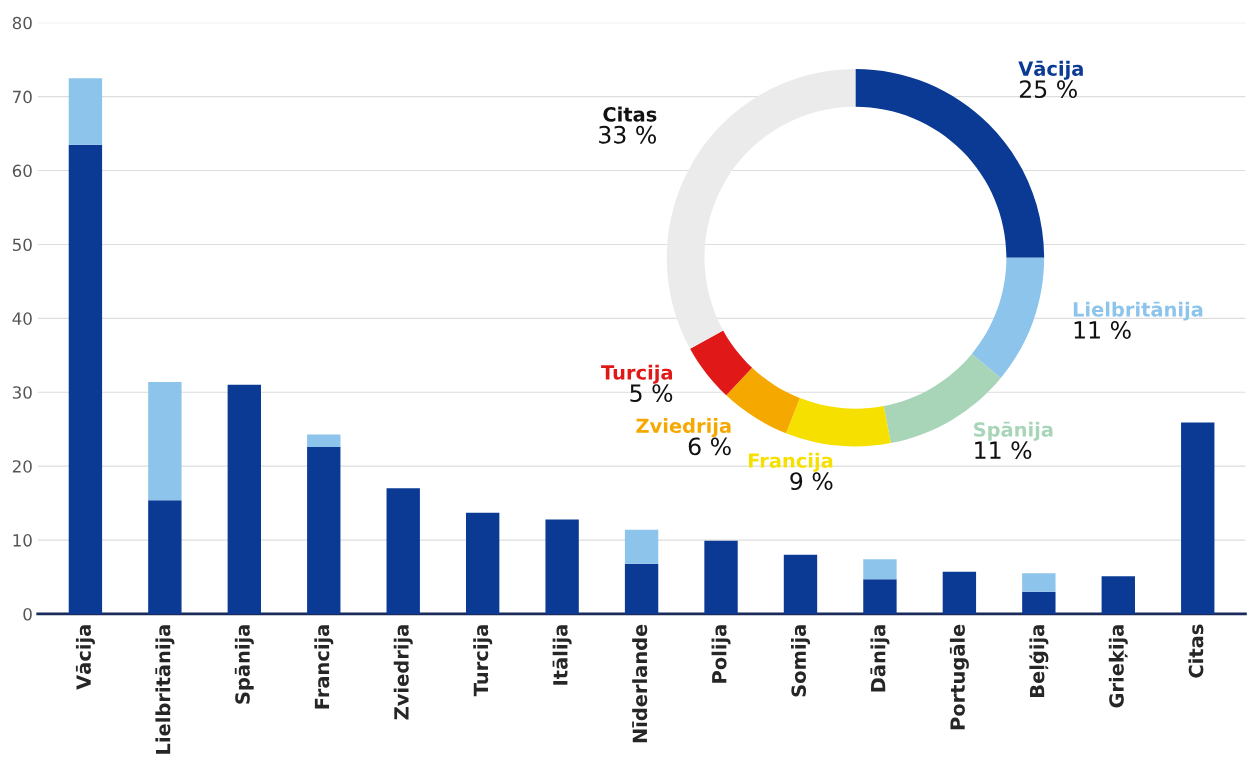 Image resolution: width=1258 pixels, height=758 pixels. I want to click on x-tick-label: Zviedrija, so click(403, 672).